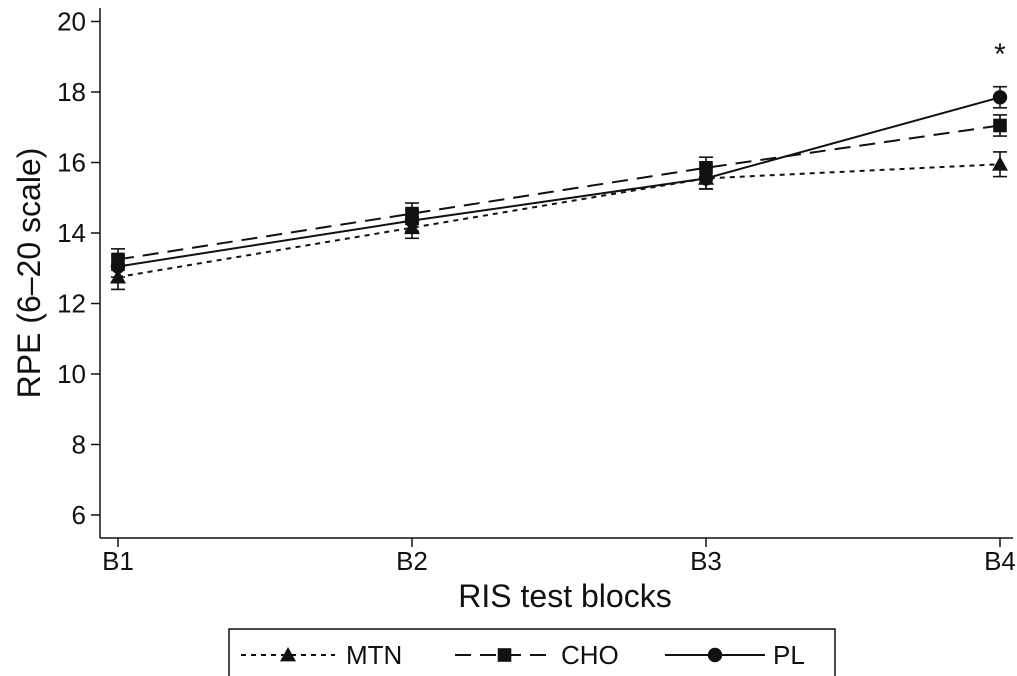 Image resolution: width=1017 pixels, height=676 pixels. What do you see at coordinates (1000, 125) in the screenshot?
I see `data-point-cho` at bounding box center [1000, 125].